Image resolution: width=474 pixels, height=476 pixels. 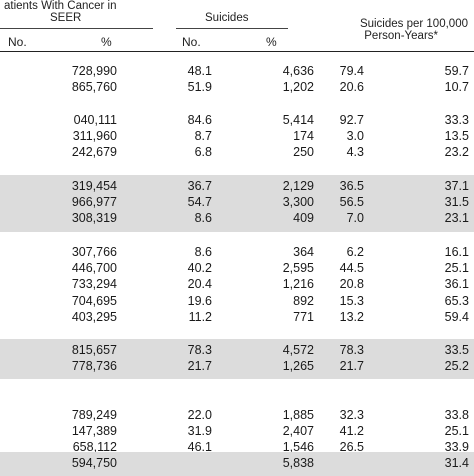 I want to click on cell-cancer-count: 319,454, so click(x=94, y=186).